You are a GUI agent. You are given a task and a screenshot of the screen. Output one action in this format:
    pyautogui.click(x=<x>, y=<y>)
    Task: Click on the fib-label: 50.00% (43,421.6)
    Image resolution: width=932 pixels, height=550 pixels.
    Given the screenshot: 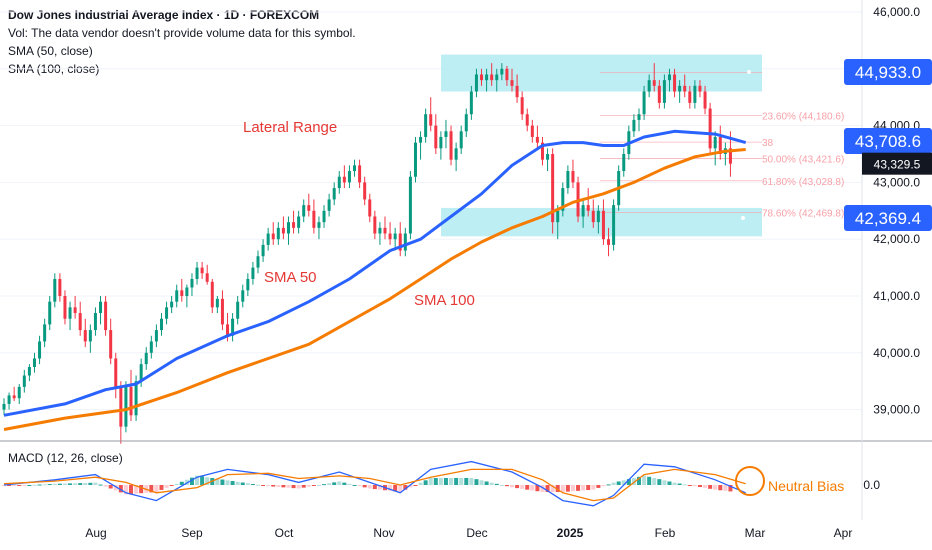 What is the action you would take?
    pyautogui.click(x=803, y=159)
    